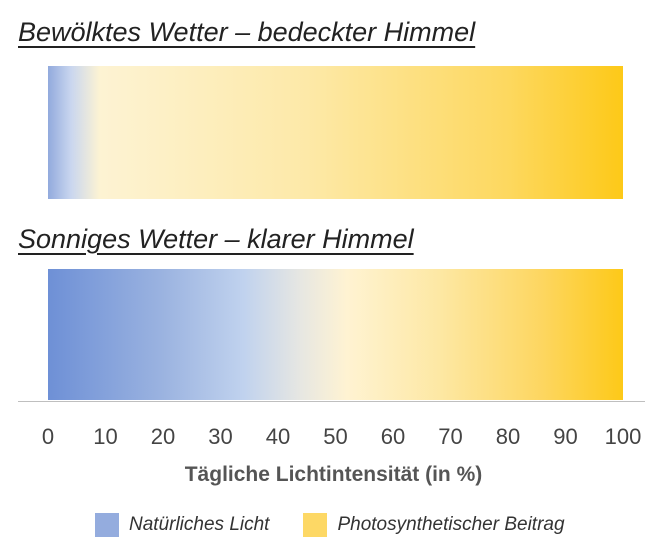 This screenshot has width=667, height=553. What do you see at coordinates (247, 32) in the screenshot?
I see `panel-title-cloudy: Bewölktes Wetter – bedeckter Himmel` at bounding box center [247, 32].